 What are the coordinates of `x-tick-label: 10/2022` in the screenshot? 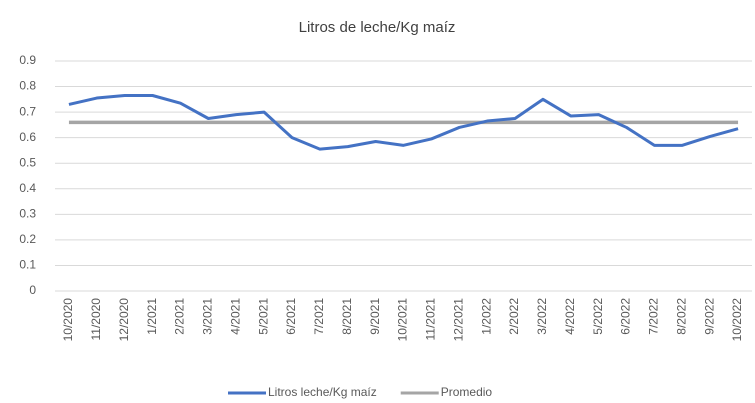 It's located at (737, 320).